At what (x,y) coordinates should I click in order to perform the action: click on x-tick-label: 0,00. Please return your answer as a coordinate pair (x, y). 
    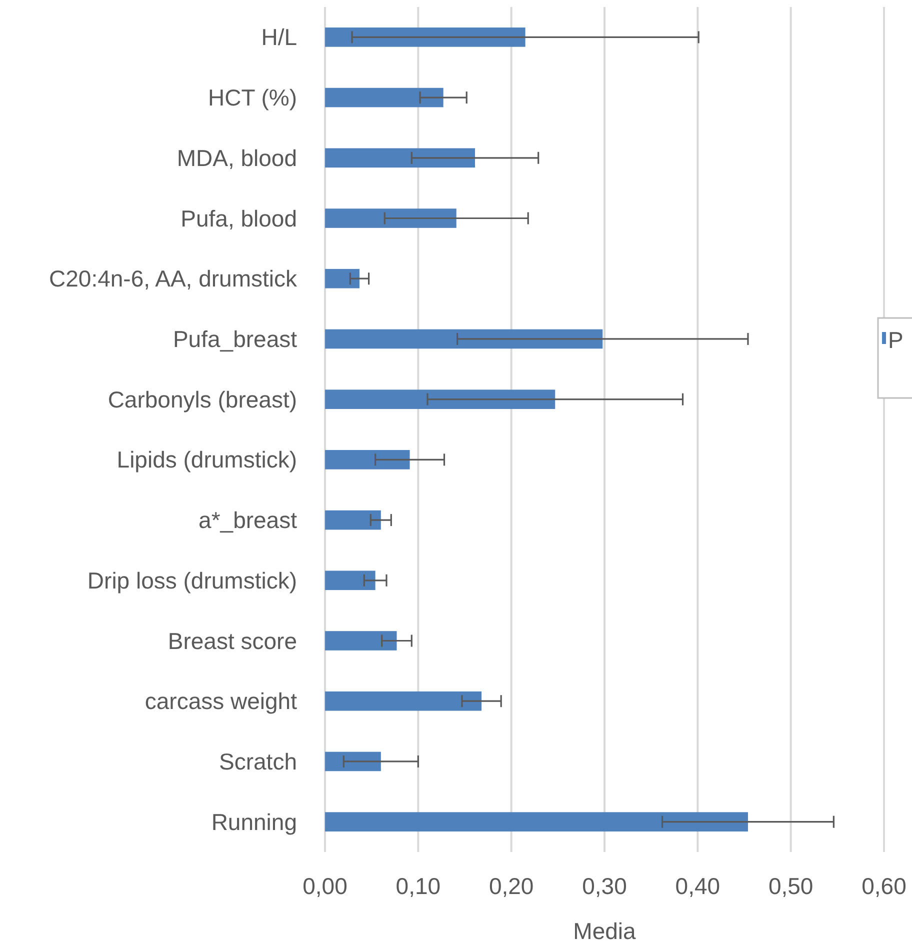
    Looking at the image, I should click on (325, 886).